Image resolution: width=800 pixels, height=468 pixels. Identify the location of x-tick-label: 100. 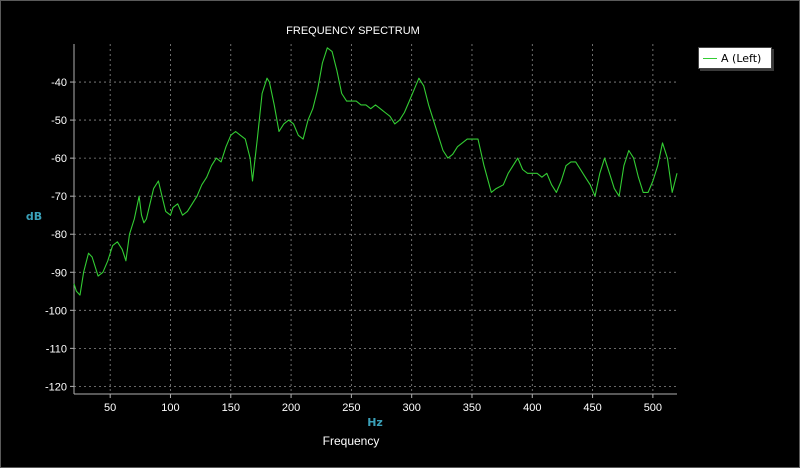
(170, 408).